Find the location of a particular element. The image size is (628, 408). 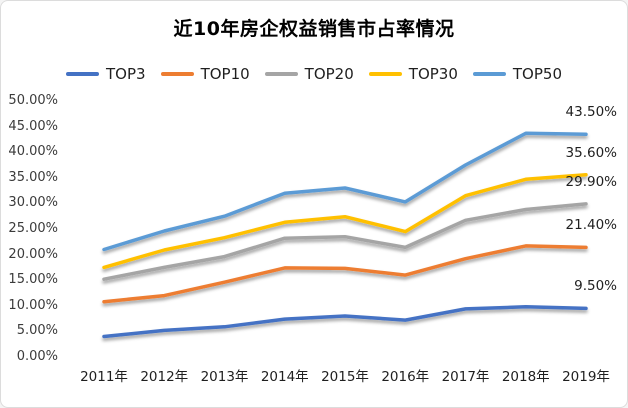

y-axis-tick-label: 35.00% is located at coordinates (33, 177).